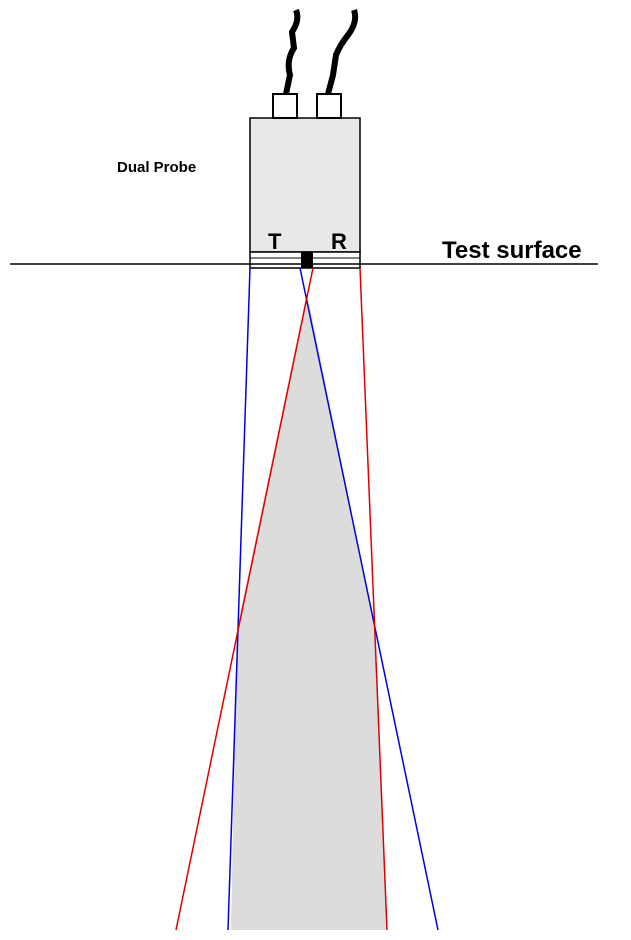 This screenshot has height=940, width=631. Describe the element at coordinates (305, 185) in the screenshot. I see `probe-body` at that location.